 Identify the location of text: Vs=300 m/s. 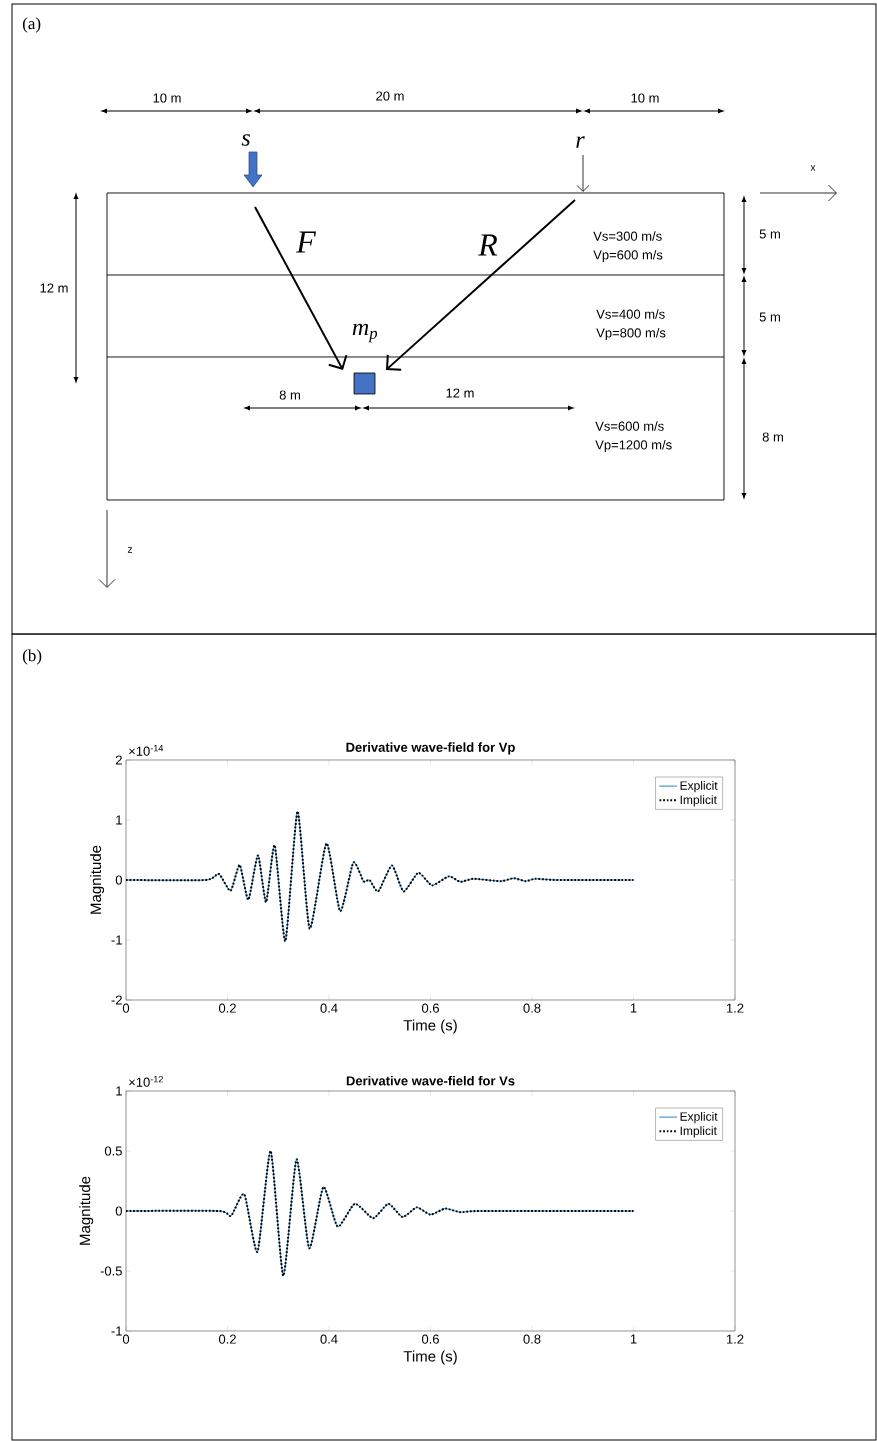
(627, 236).